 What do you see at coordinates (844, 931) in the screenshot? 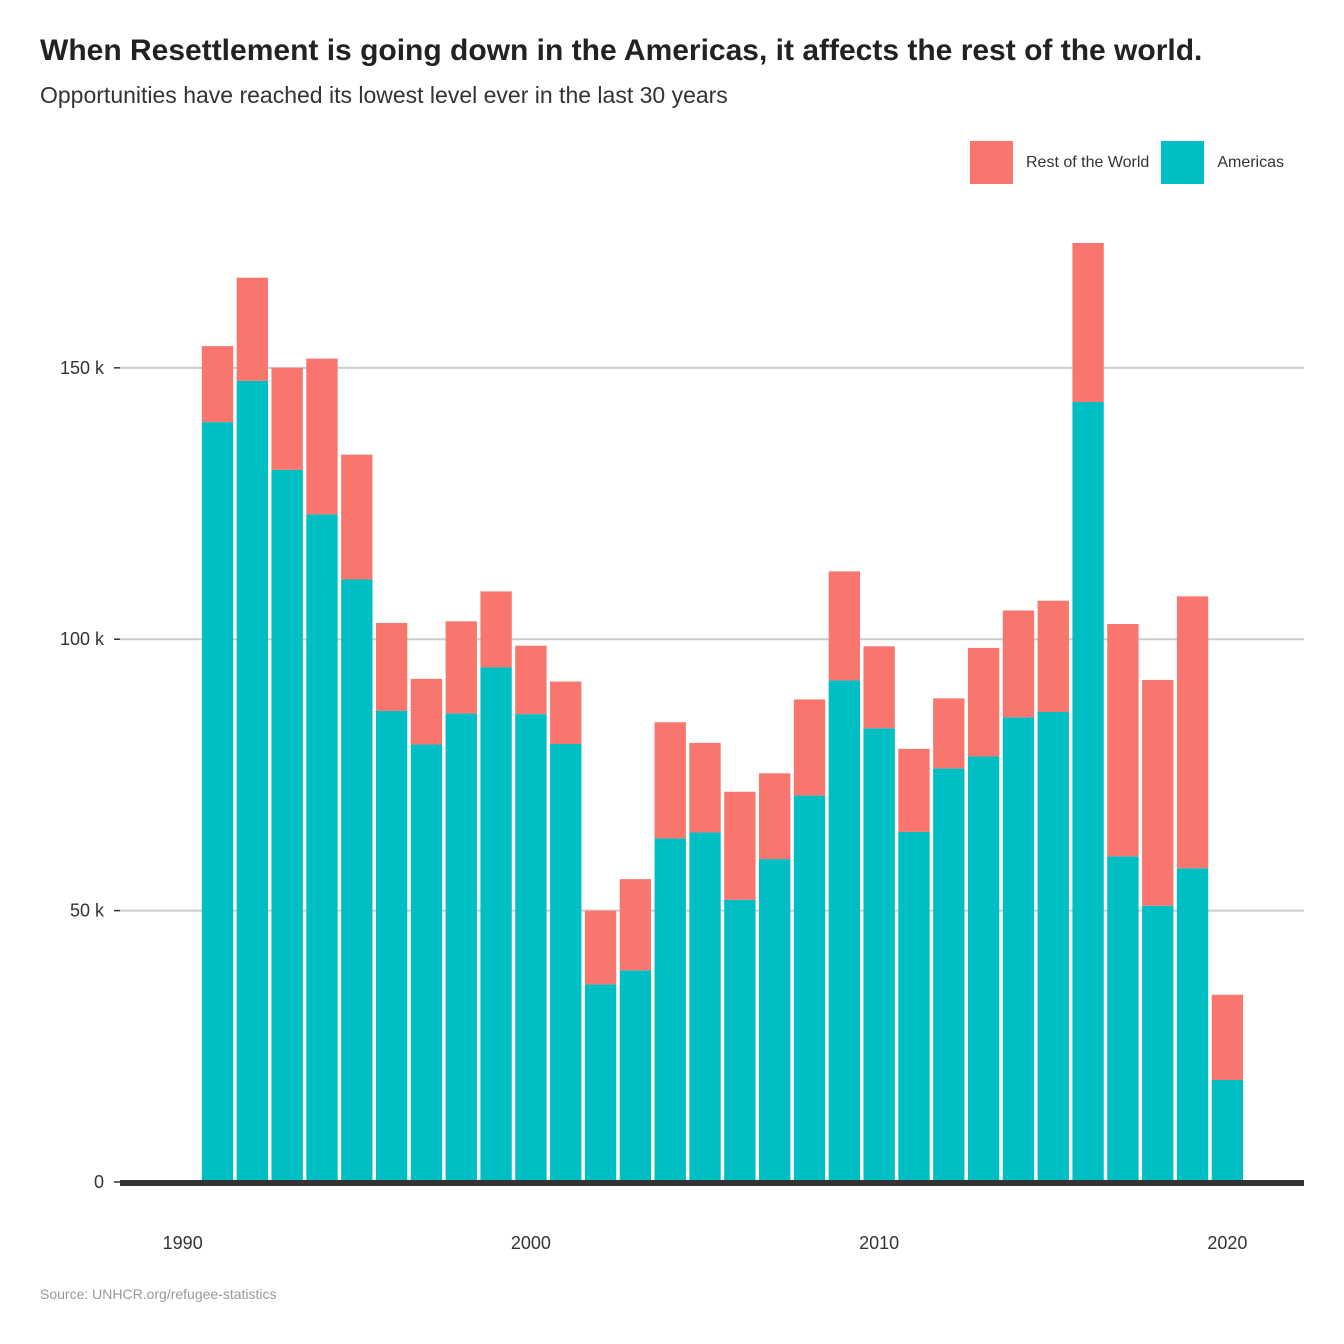
I see `bar-americas-2009` at bounding box center [844, 931].